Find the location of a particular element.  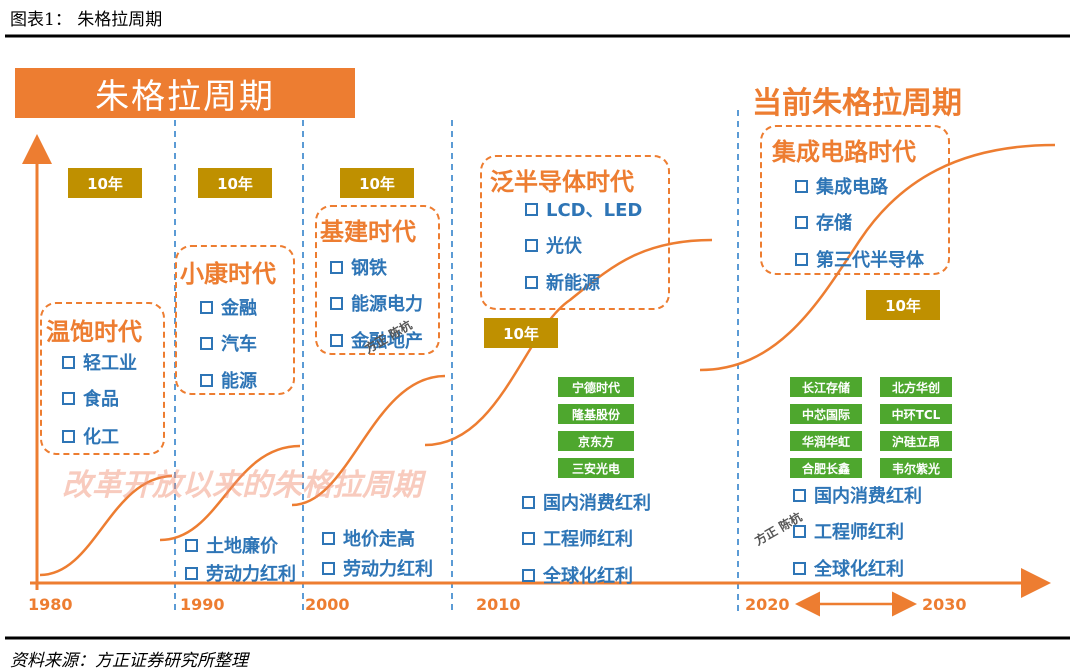

list-item: LCD、LED is located at coordinates (583, 209).